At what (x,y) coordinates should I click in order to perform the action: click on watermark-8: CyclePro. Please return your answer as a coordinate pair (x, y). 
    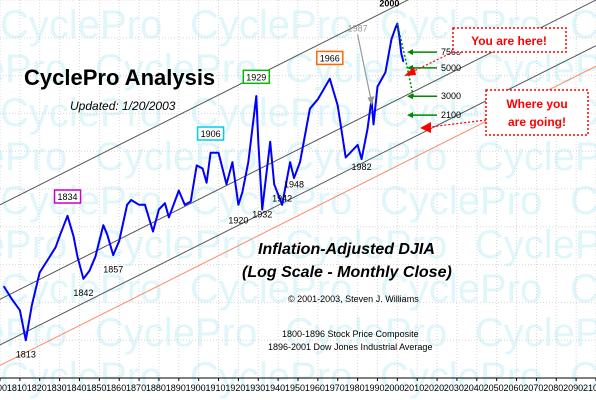
    Looking at the image, I should click on (535, 69).